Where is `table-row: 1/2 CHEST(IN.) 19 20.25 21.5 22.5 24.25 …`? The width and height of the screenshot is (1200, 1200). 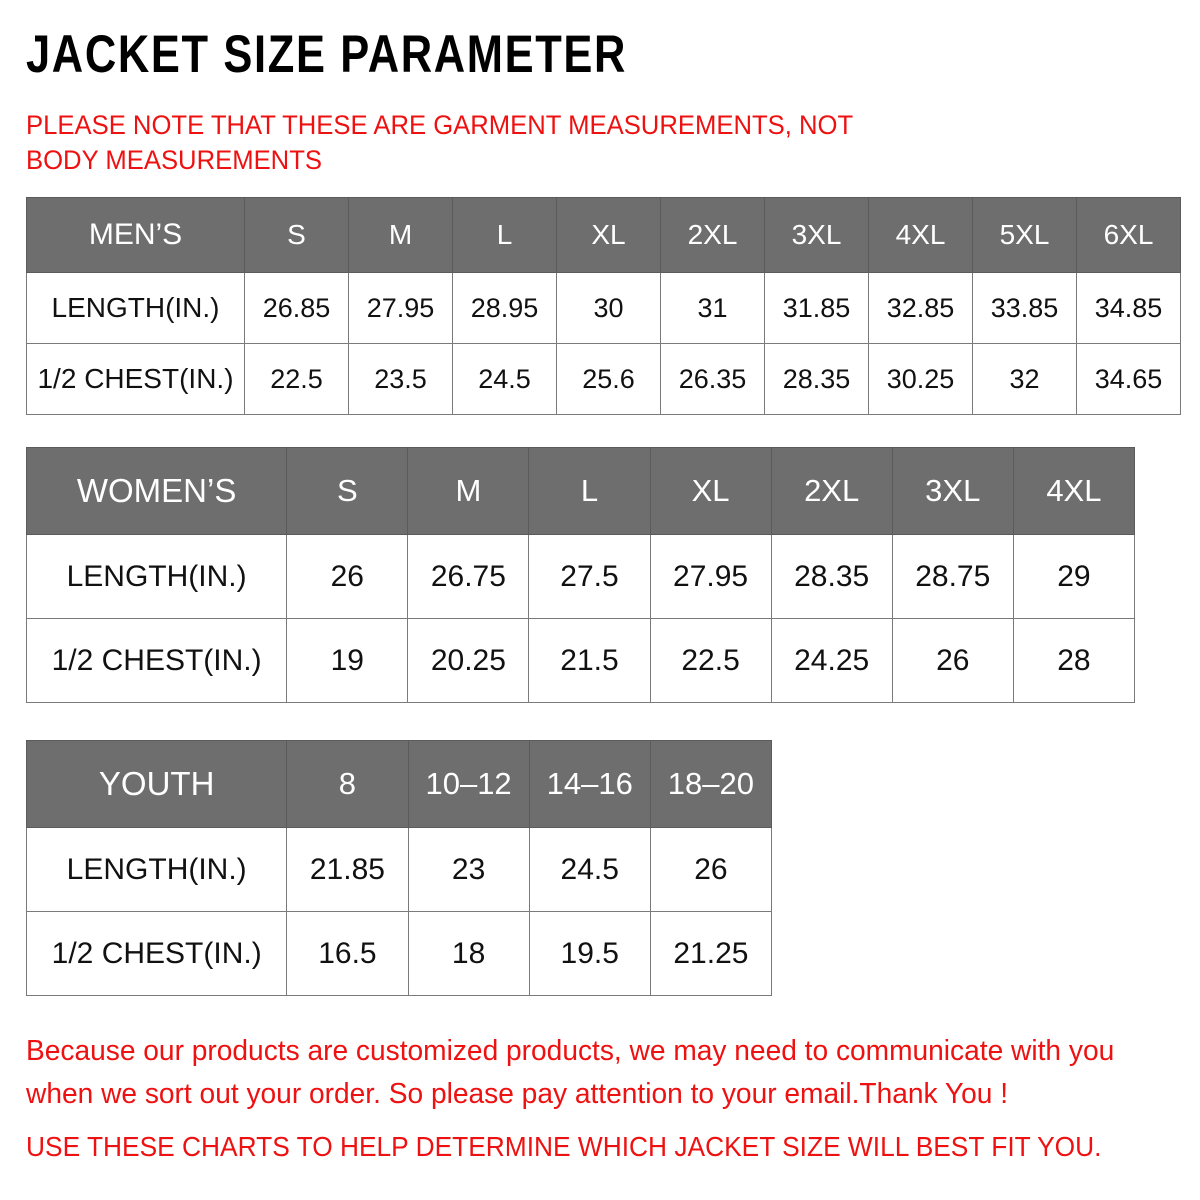 table-row: 1/2 CHEST(IN.) 19 20.25 21.5 22.5 24.25 … is located at coordinates (580, 660).